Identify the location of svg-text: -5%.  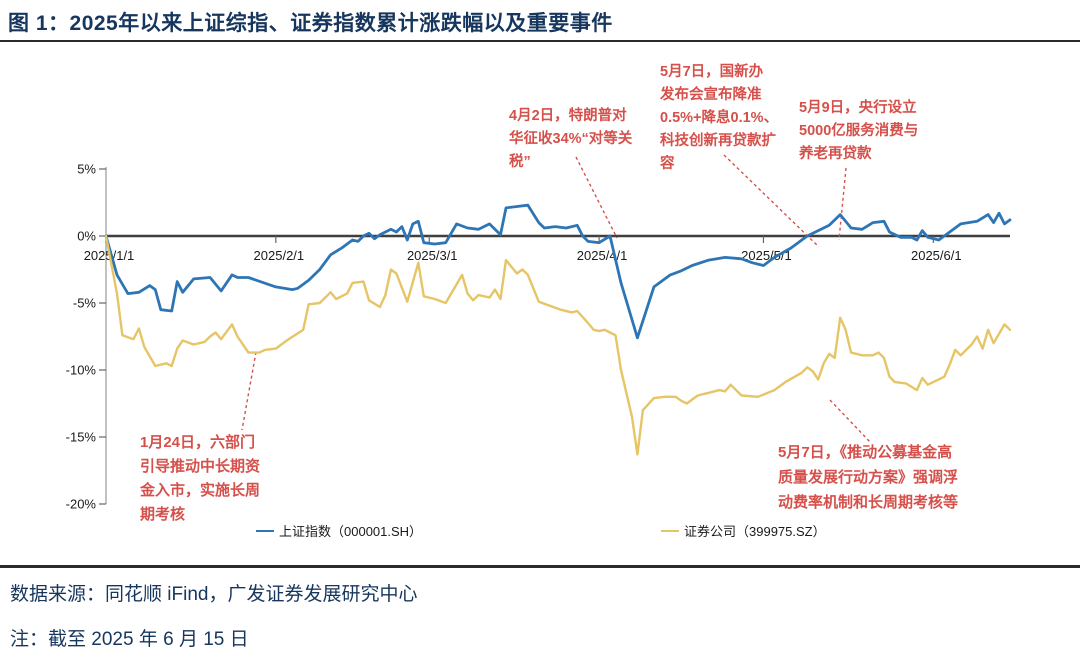
(85, 303).